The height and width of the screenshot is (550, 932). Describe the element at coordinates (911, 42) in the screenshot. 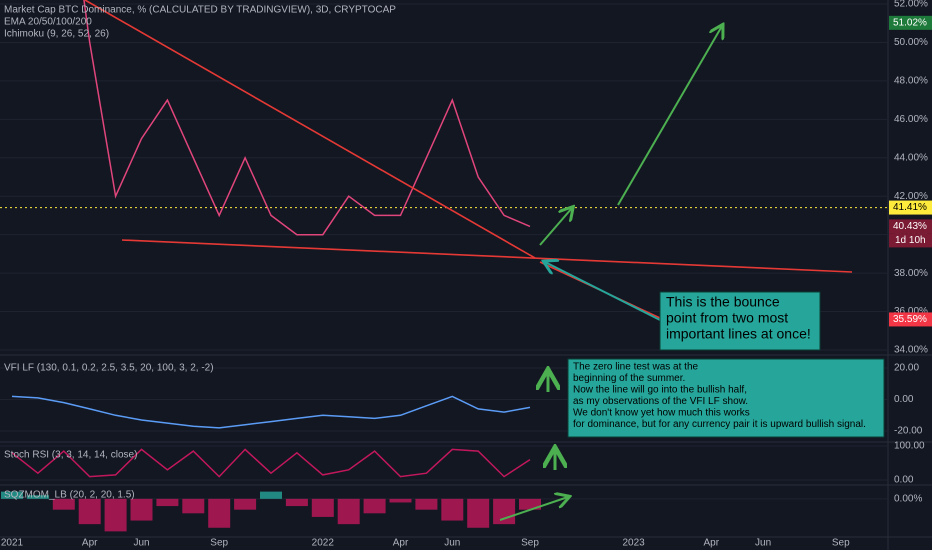

I see `y-tick-label: 50.00%` at that location.